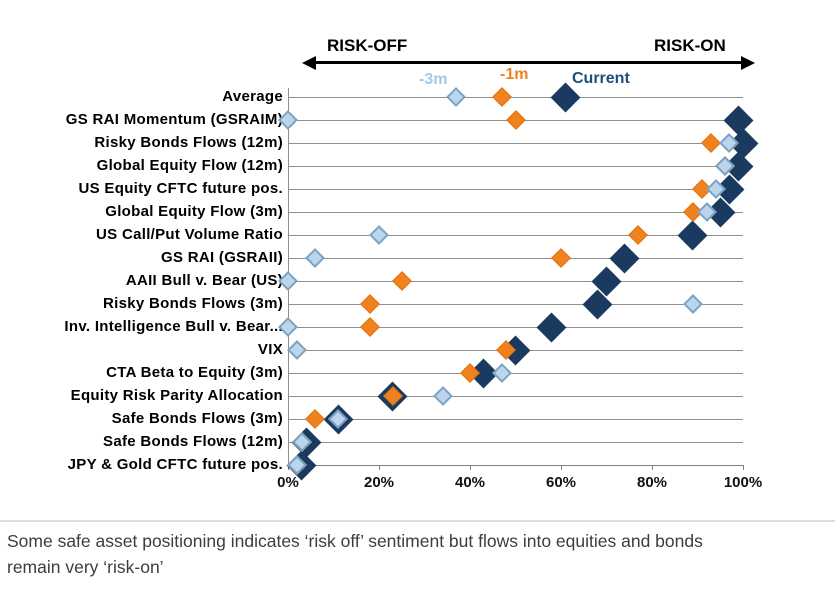 The height and width of the screenshot is (593, 835). What do you see at coordinates (516, 465) in the screenshot?
I see `x-axis-line` at bounding box center [516, 465].